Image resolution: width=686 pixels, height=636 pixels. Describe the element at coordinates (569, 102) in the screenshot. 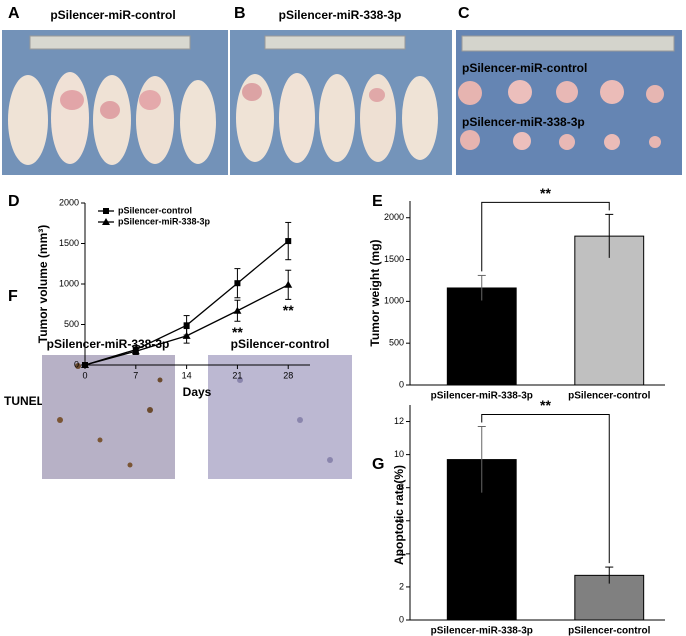

I see `photo-tumors` at that location.